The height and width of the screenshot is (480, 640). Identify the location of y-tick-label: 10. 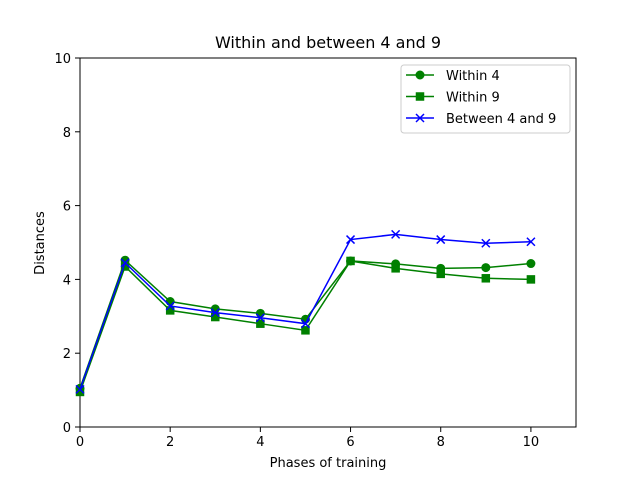
(62, 59).